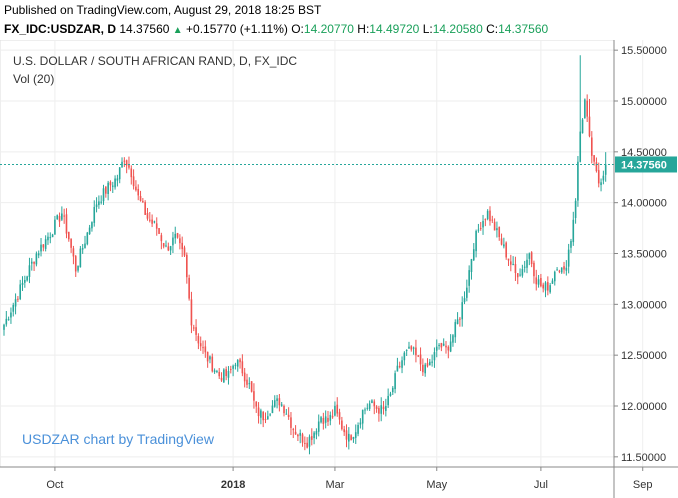  Describe the element at coordinates (334, 485) in the screenshot. I see `x-tick-label: Mar` at that location.